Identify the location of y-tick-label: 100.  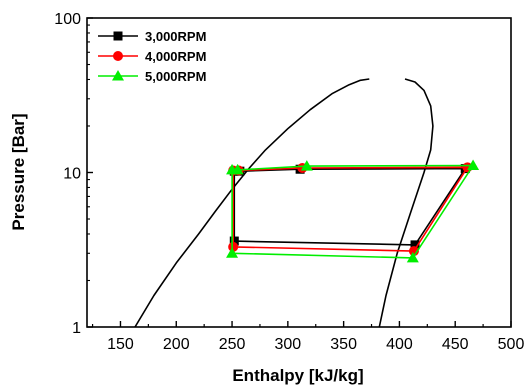
(67, 19).